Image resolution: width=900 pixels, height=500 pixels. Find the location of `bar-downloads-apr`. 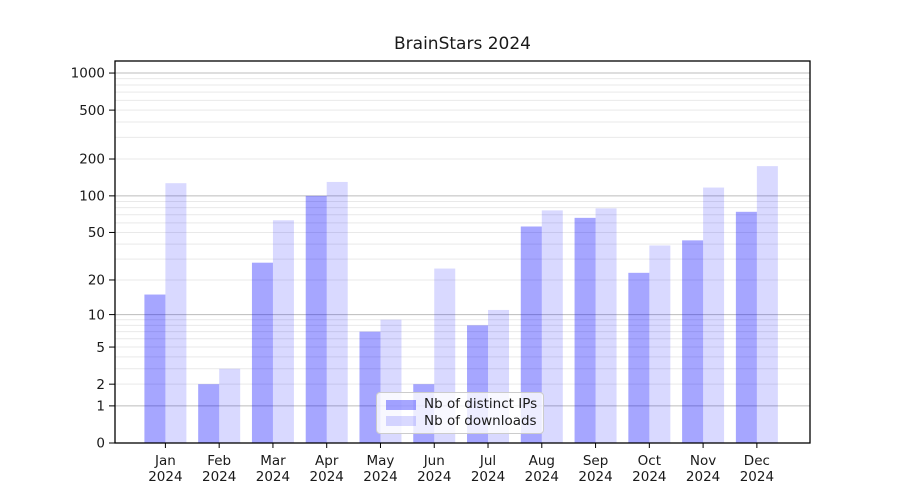

bar-downloads-apr is located at coordinates (337, 312).